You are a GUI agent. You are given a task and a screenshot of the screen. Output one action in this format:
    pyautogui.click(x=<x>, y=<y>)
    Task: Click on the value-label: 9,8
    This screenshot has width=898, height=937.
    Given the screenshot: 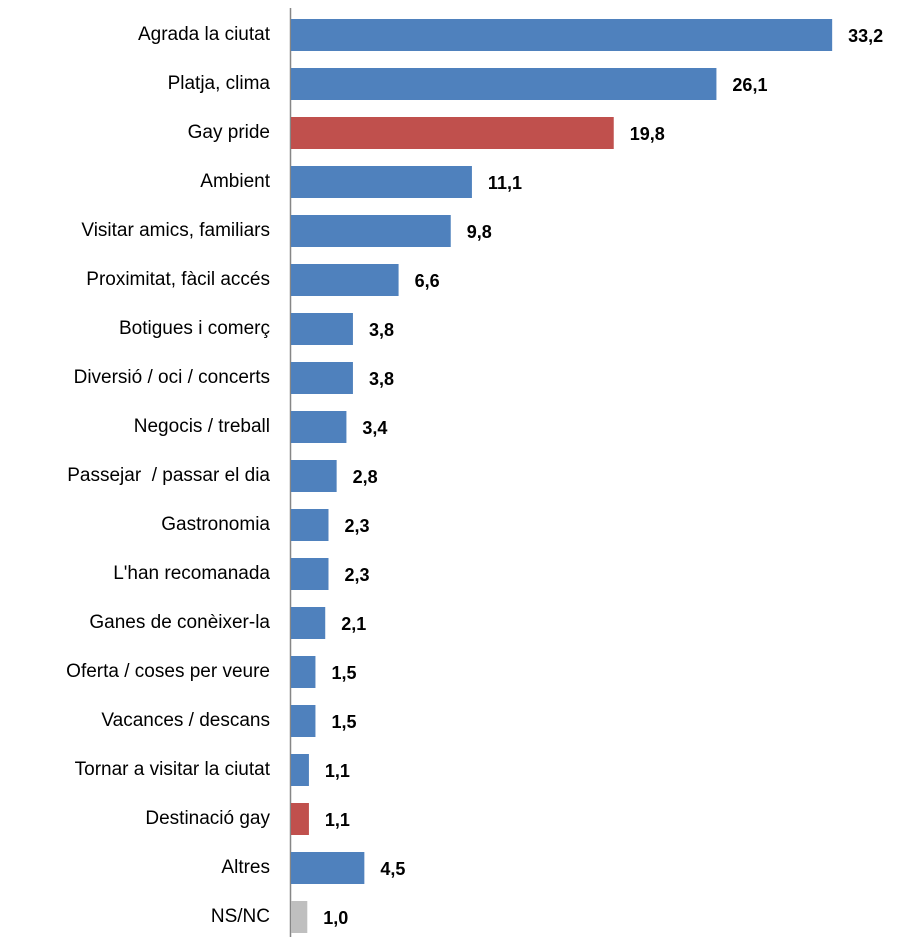 What is the action you would take?
    pyautogui.click(x=479, y=232)
    